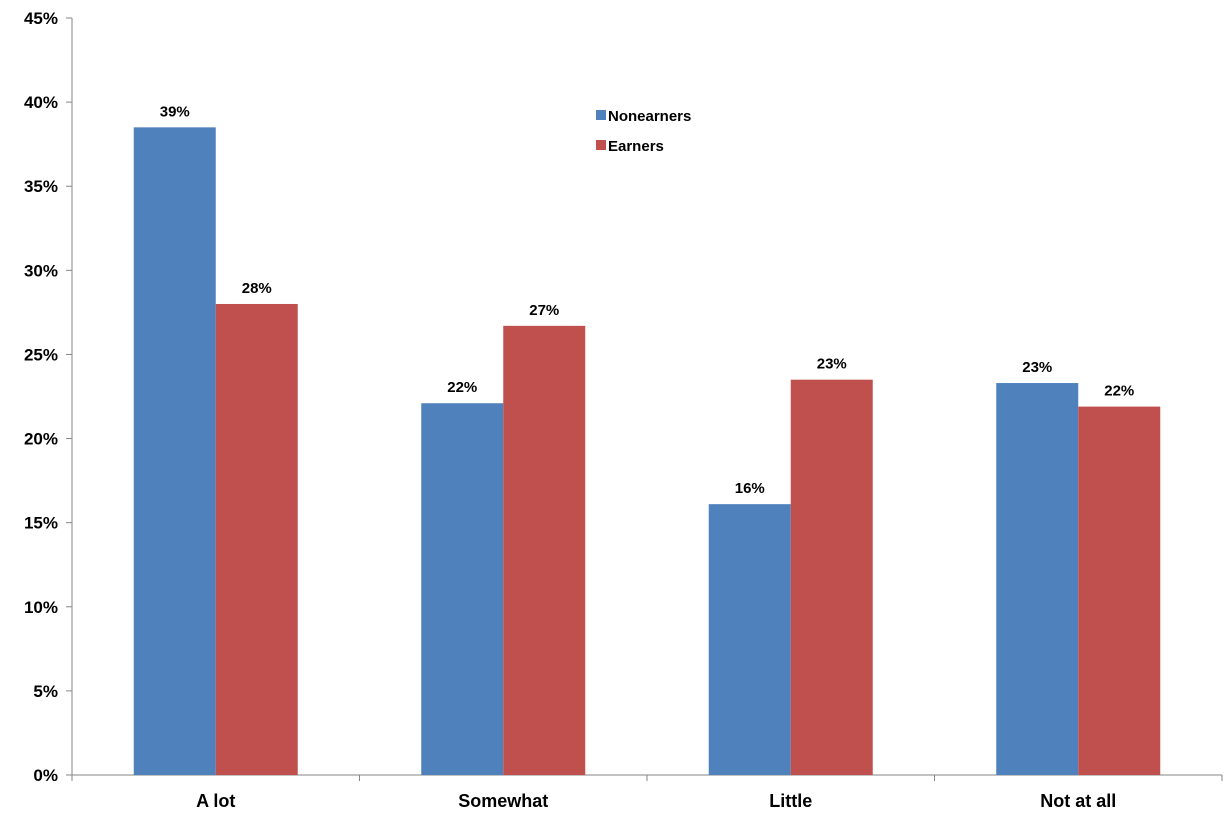 The height and width of the screenshot is (817, 1225). What do you see at coordinates (257, 288) in the screenshot?
I see `data-label: 28%` at bounding box center [257, 288].